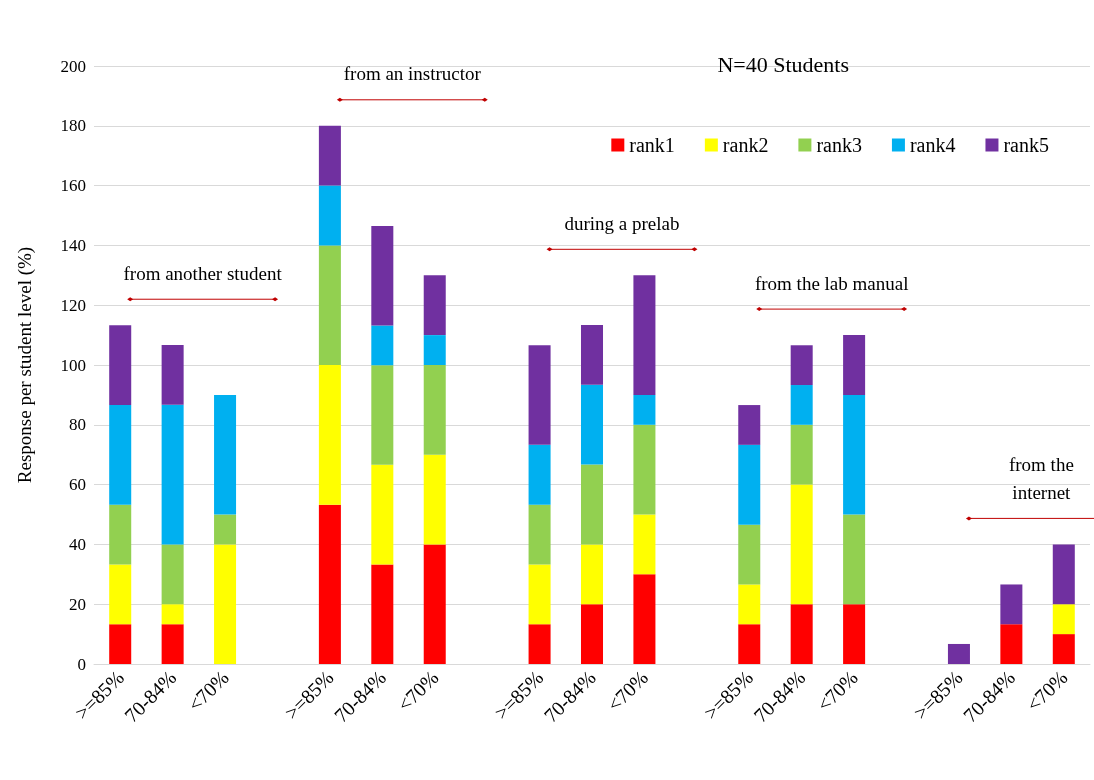 The width and height of the screenshot is (1094, 780). What do you see at coordinates (25, 365) in the screenshot?
I see `y-axis-title: Response per student level (%)` at bounding box center [25, 365].